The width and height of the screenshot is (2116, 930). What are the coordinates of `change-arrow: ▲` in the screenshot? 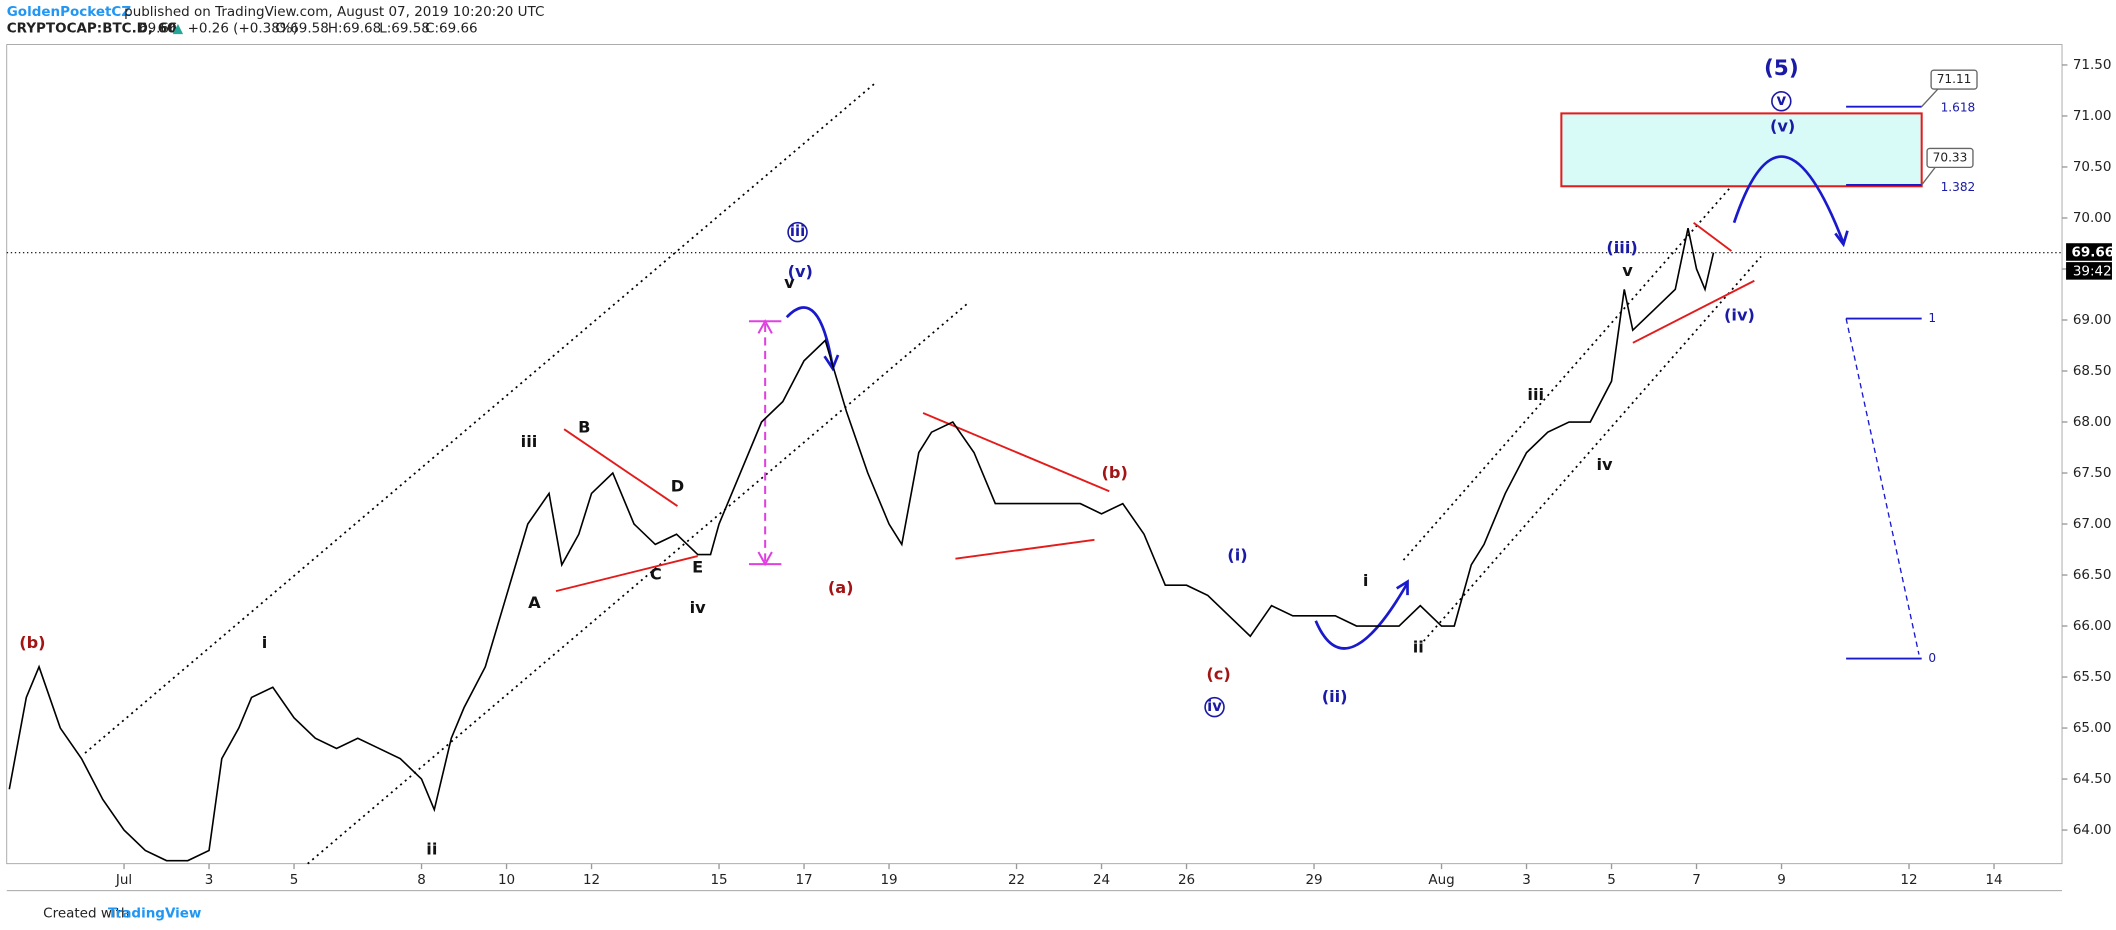 It's located at (178, 28).